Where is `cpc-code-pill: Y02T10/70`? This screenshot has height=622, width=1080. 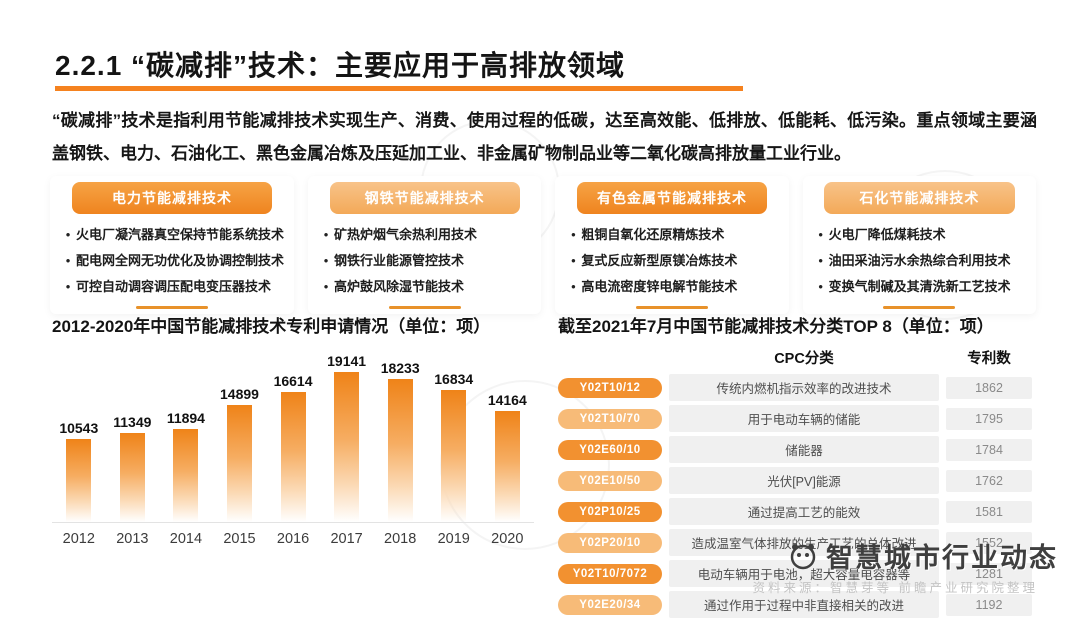 cpc-code-pill: Y02T10/70 is located at coordinates (610, 418).